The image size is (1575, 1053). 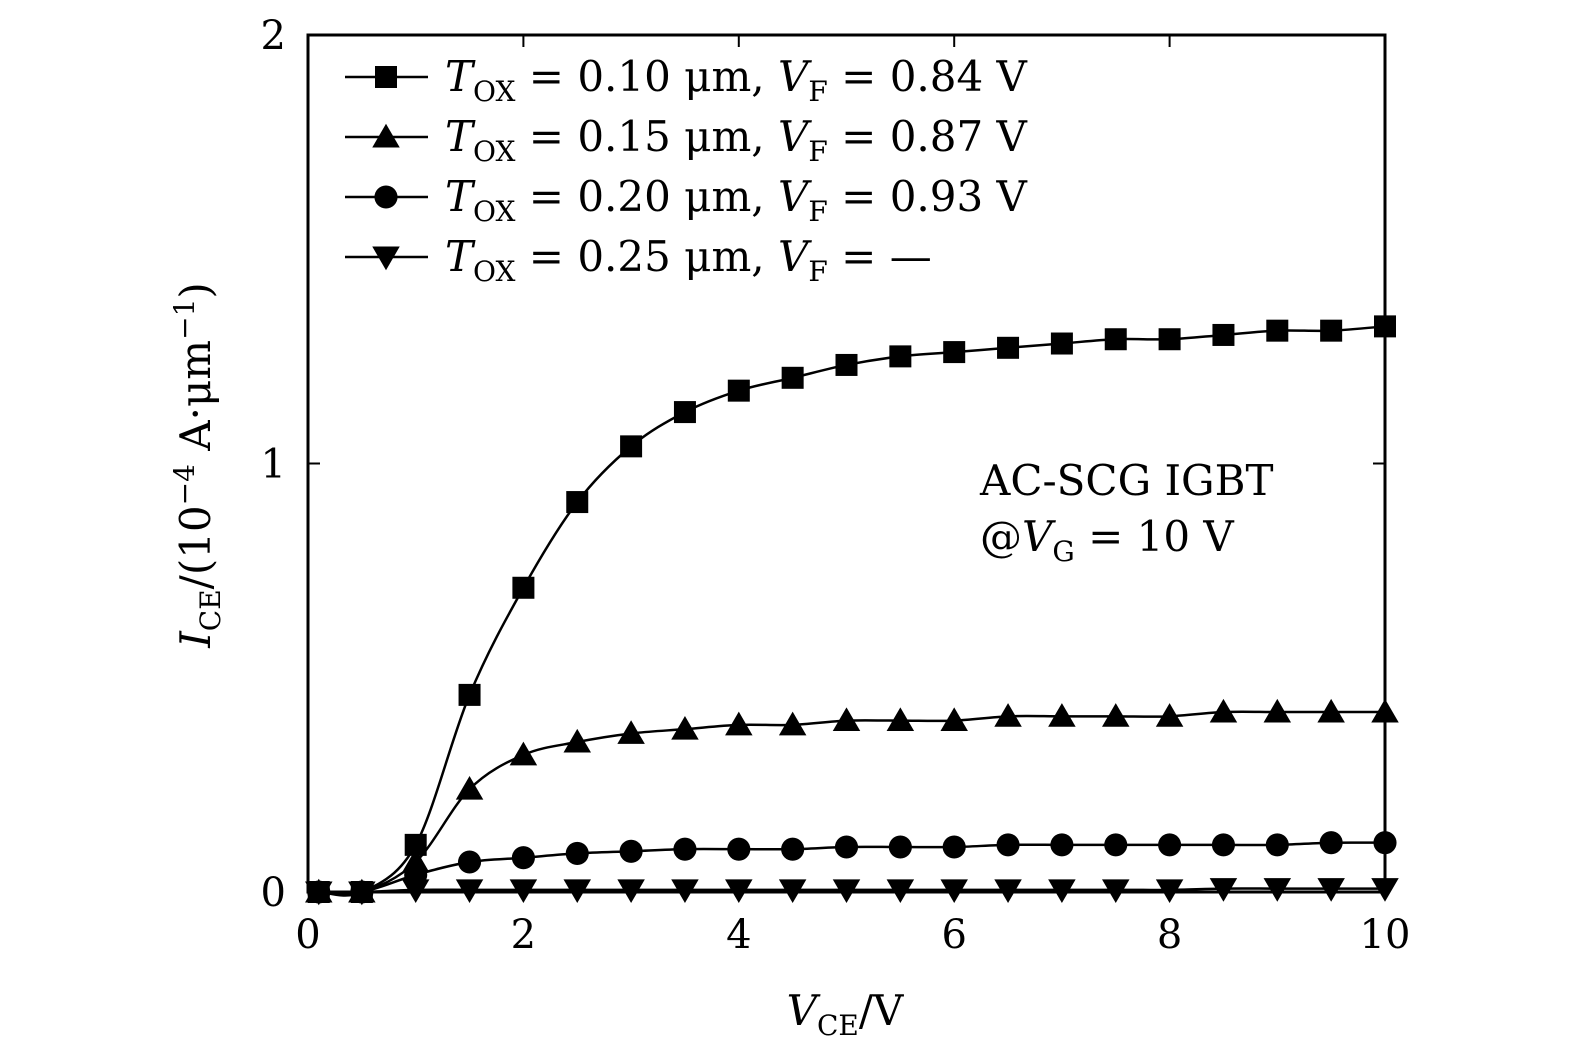 What do you see at coordinates (210, 610) in the screenshot?
I see `y-axis-sub: CE` at bounding box center [210, 610].